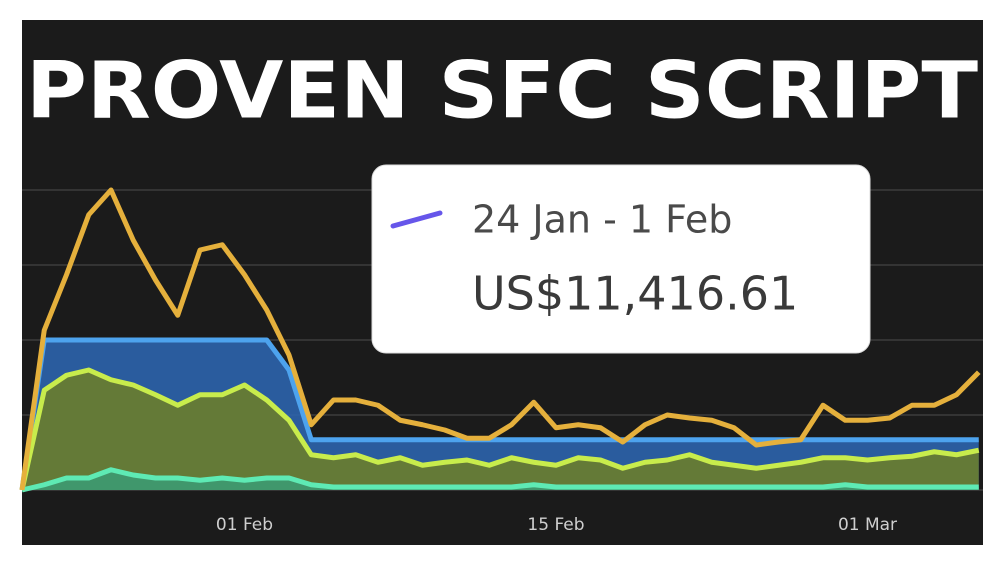  What do you see at coordinates (244, 525) in the screenshot?
I see `x-tick-label: 01 Feb` at bounding box center [244, 525].